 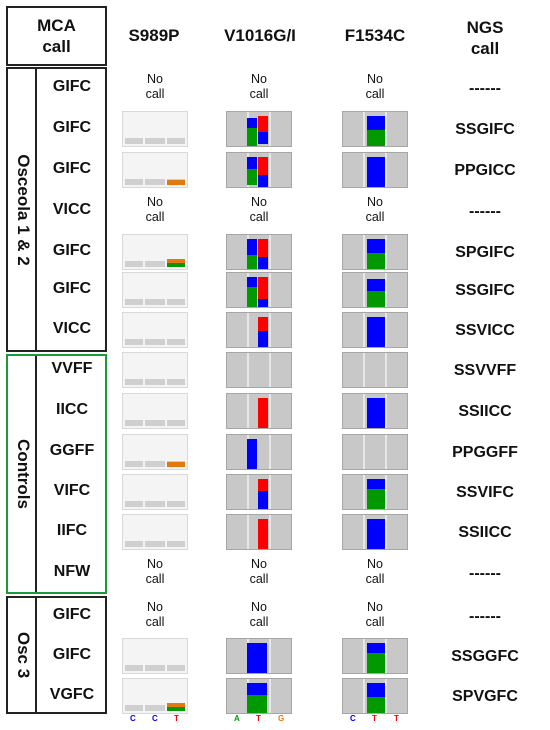 I want to click on mca-call-cell: VIFC, so click(x=72, y=490).